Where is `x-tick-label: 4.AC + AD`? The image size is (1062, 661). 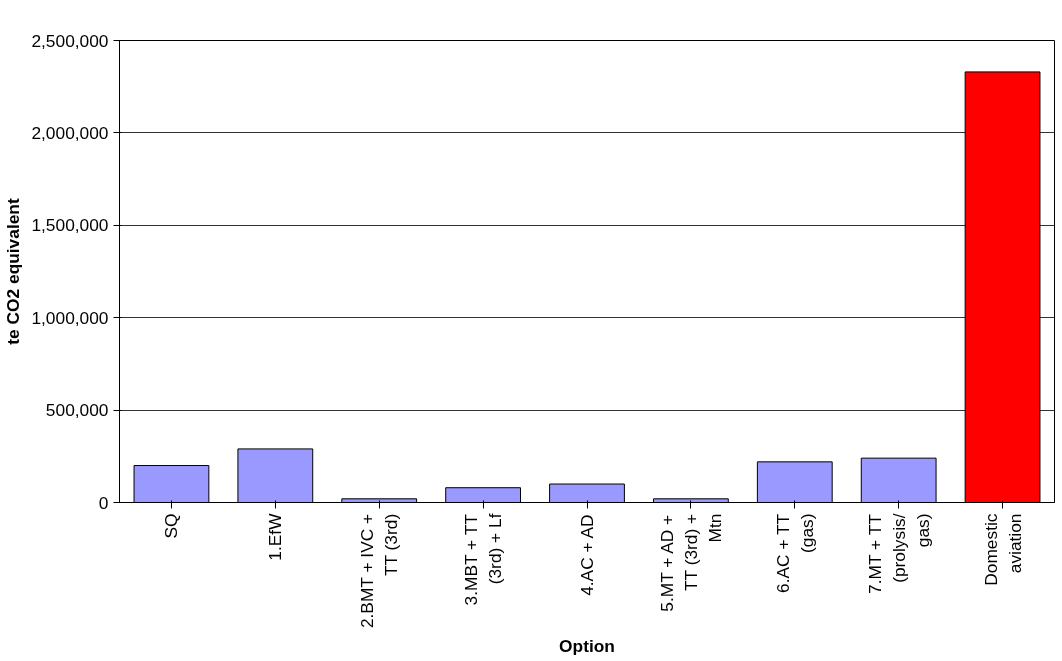
x-tick-label: 4.AC + AD is located at coordinates (587, 555).